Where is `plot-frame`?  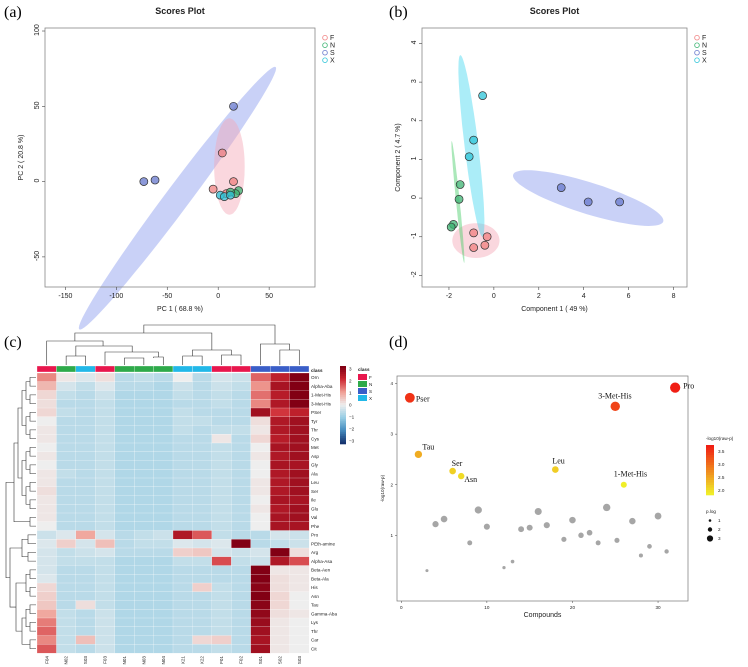 plot-frame is located at coordinates (180, 157).